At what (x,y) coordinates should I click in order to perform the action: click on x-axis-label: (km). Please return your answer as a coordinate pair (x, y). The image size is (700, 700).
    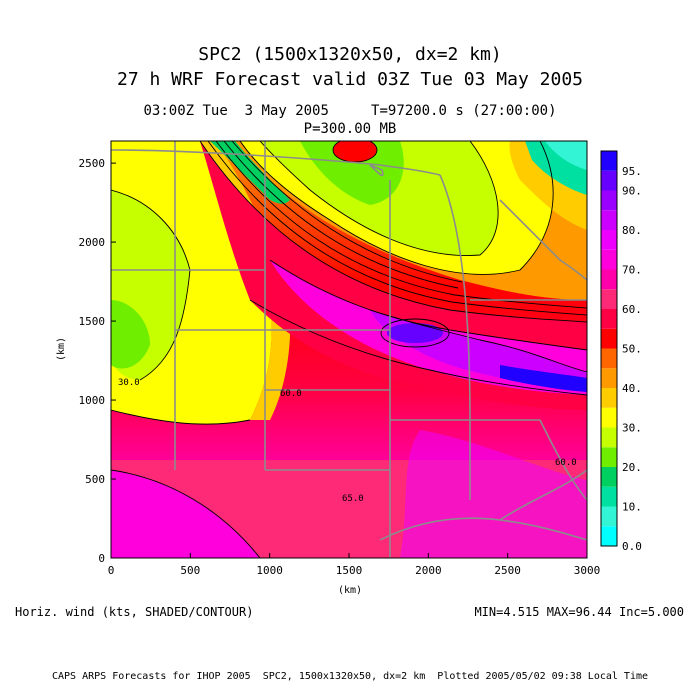
    Looking at the image, I should click on (350, 590).